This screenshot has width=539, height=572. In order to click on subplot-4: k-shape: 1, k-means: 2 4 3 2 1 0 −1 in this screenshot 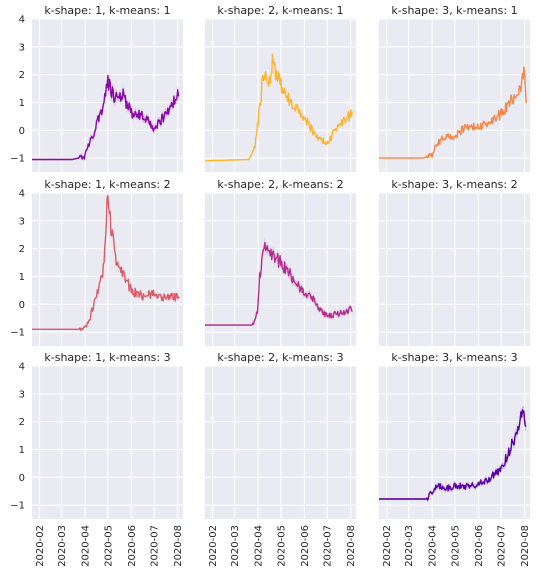, I will do `click(96, 262)`.